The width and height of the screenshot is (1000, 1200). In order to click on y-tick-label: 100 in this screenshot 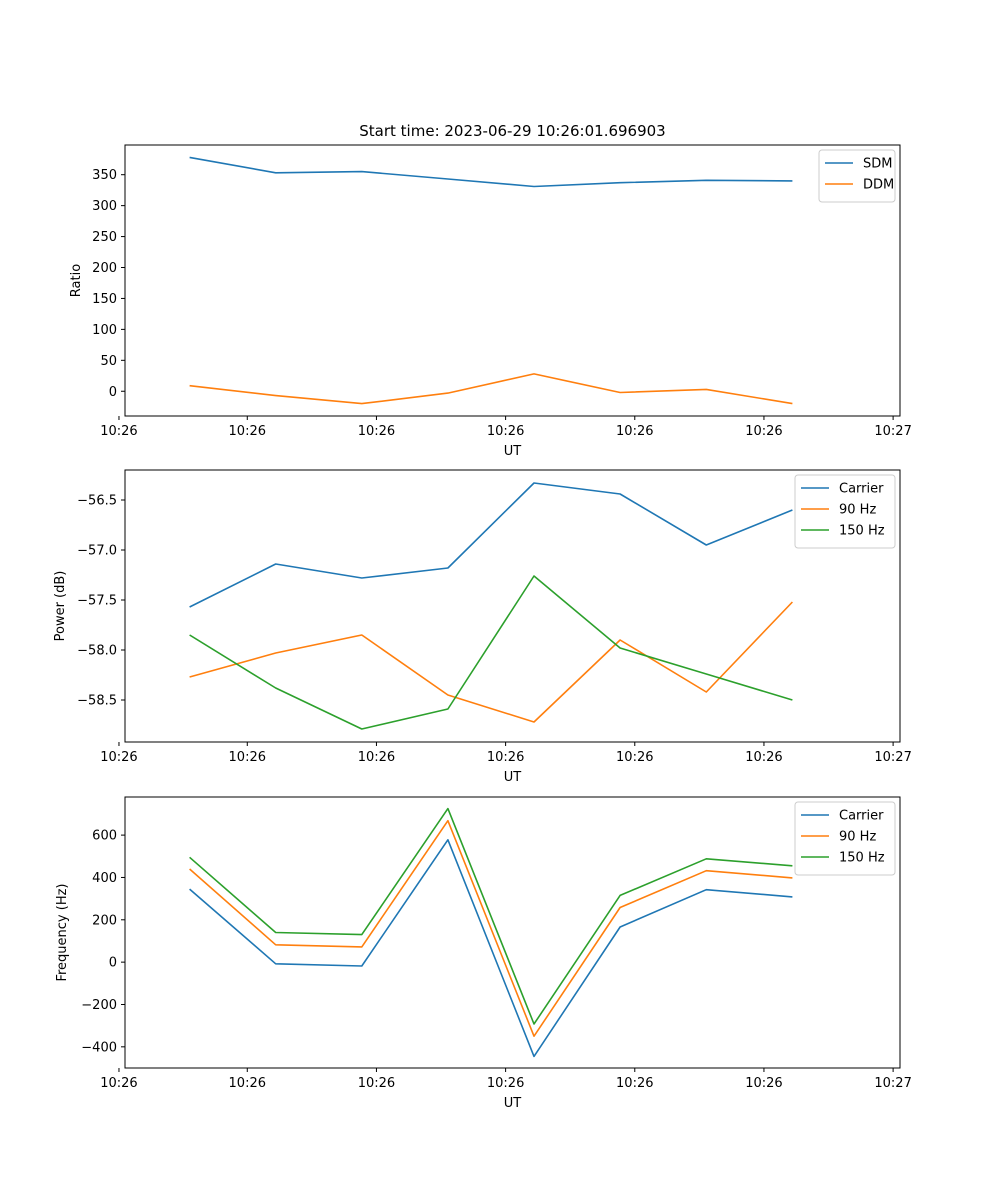, I will do `click(104, 330)`.